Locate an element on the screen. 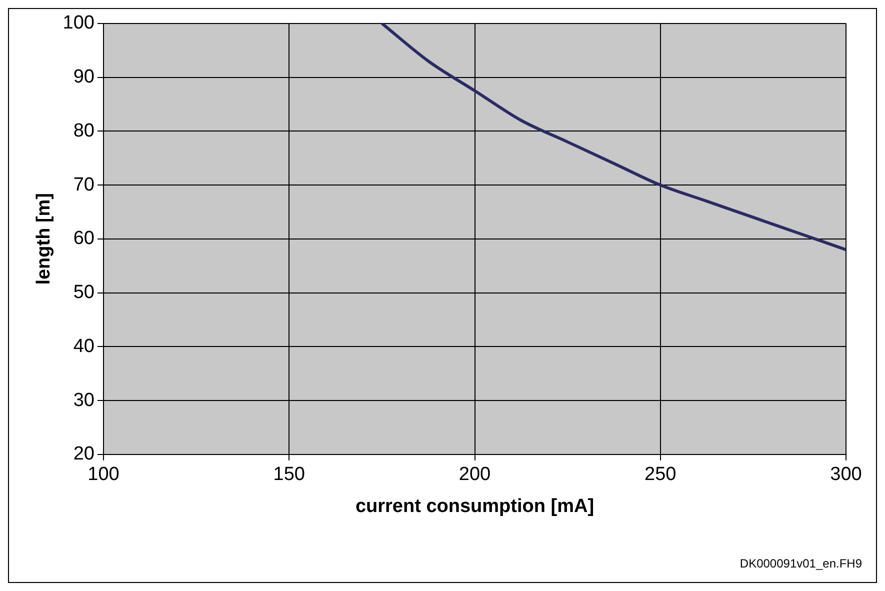 This screenshot has width=885, height=591. y-tick-label: 30 is located at coordinates (83, 400).